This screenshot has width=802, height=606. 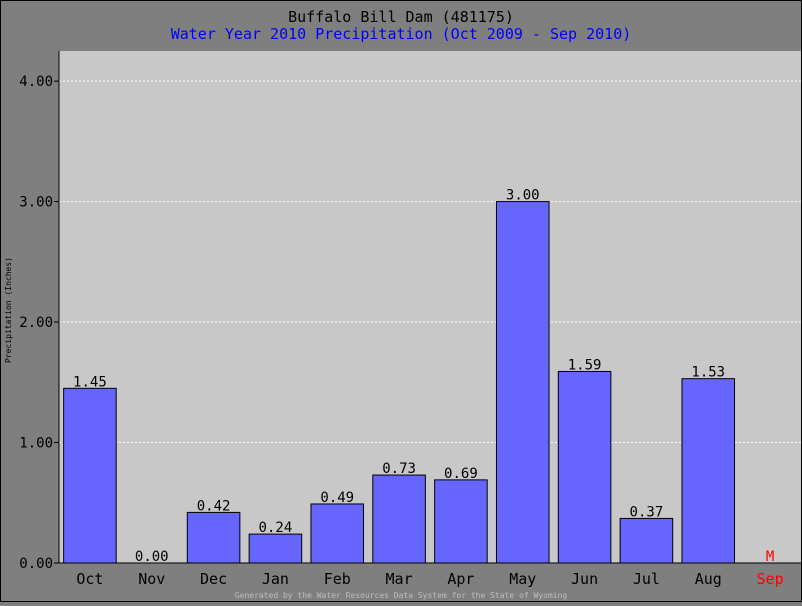 What do you see at coordinates (399, 579) in the screenshot?
I see `x-tick-label-mar: Mar` at bounding box center [399, 579].